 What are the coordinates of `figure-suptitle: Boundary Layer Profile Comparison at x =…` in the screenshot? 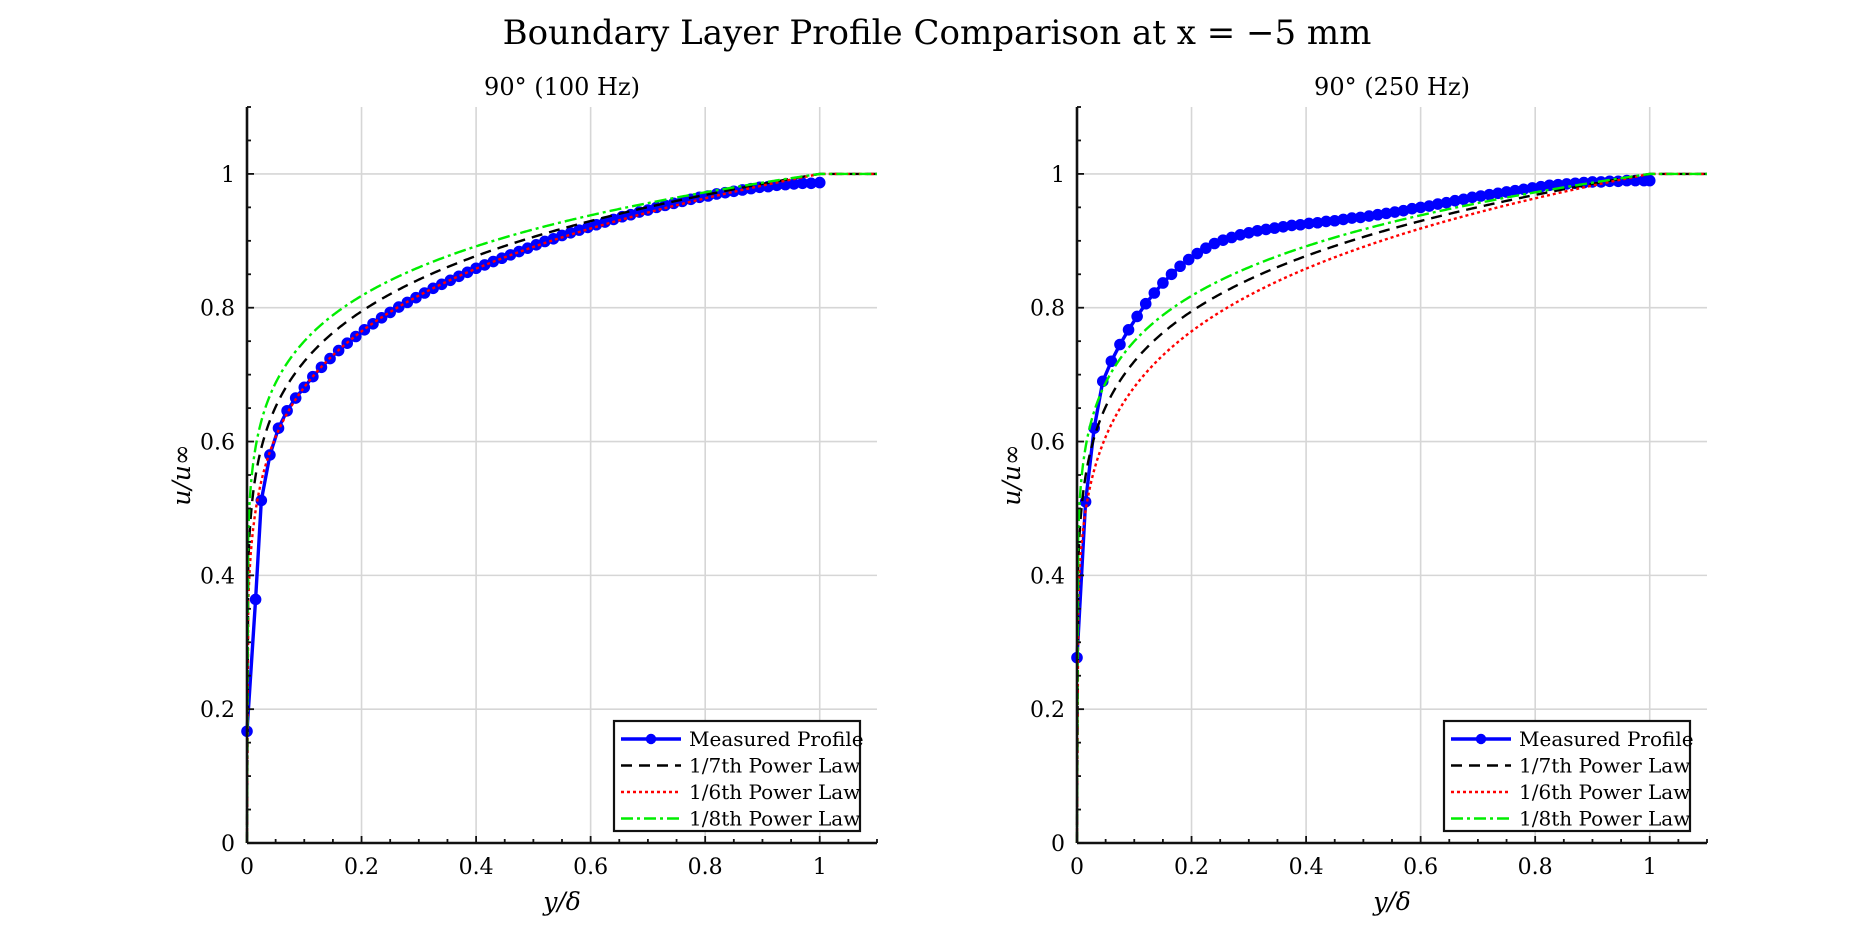 It's located at (937, 33).